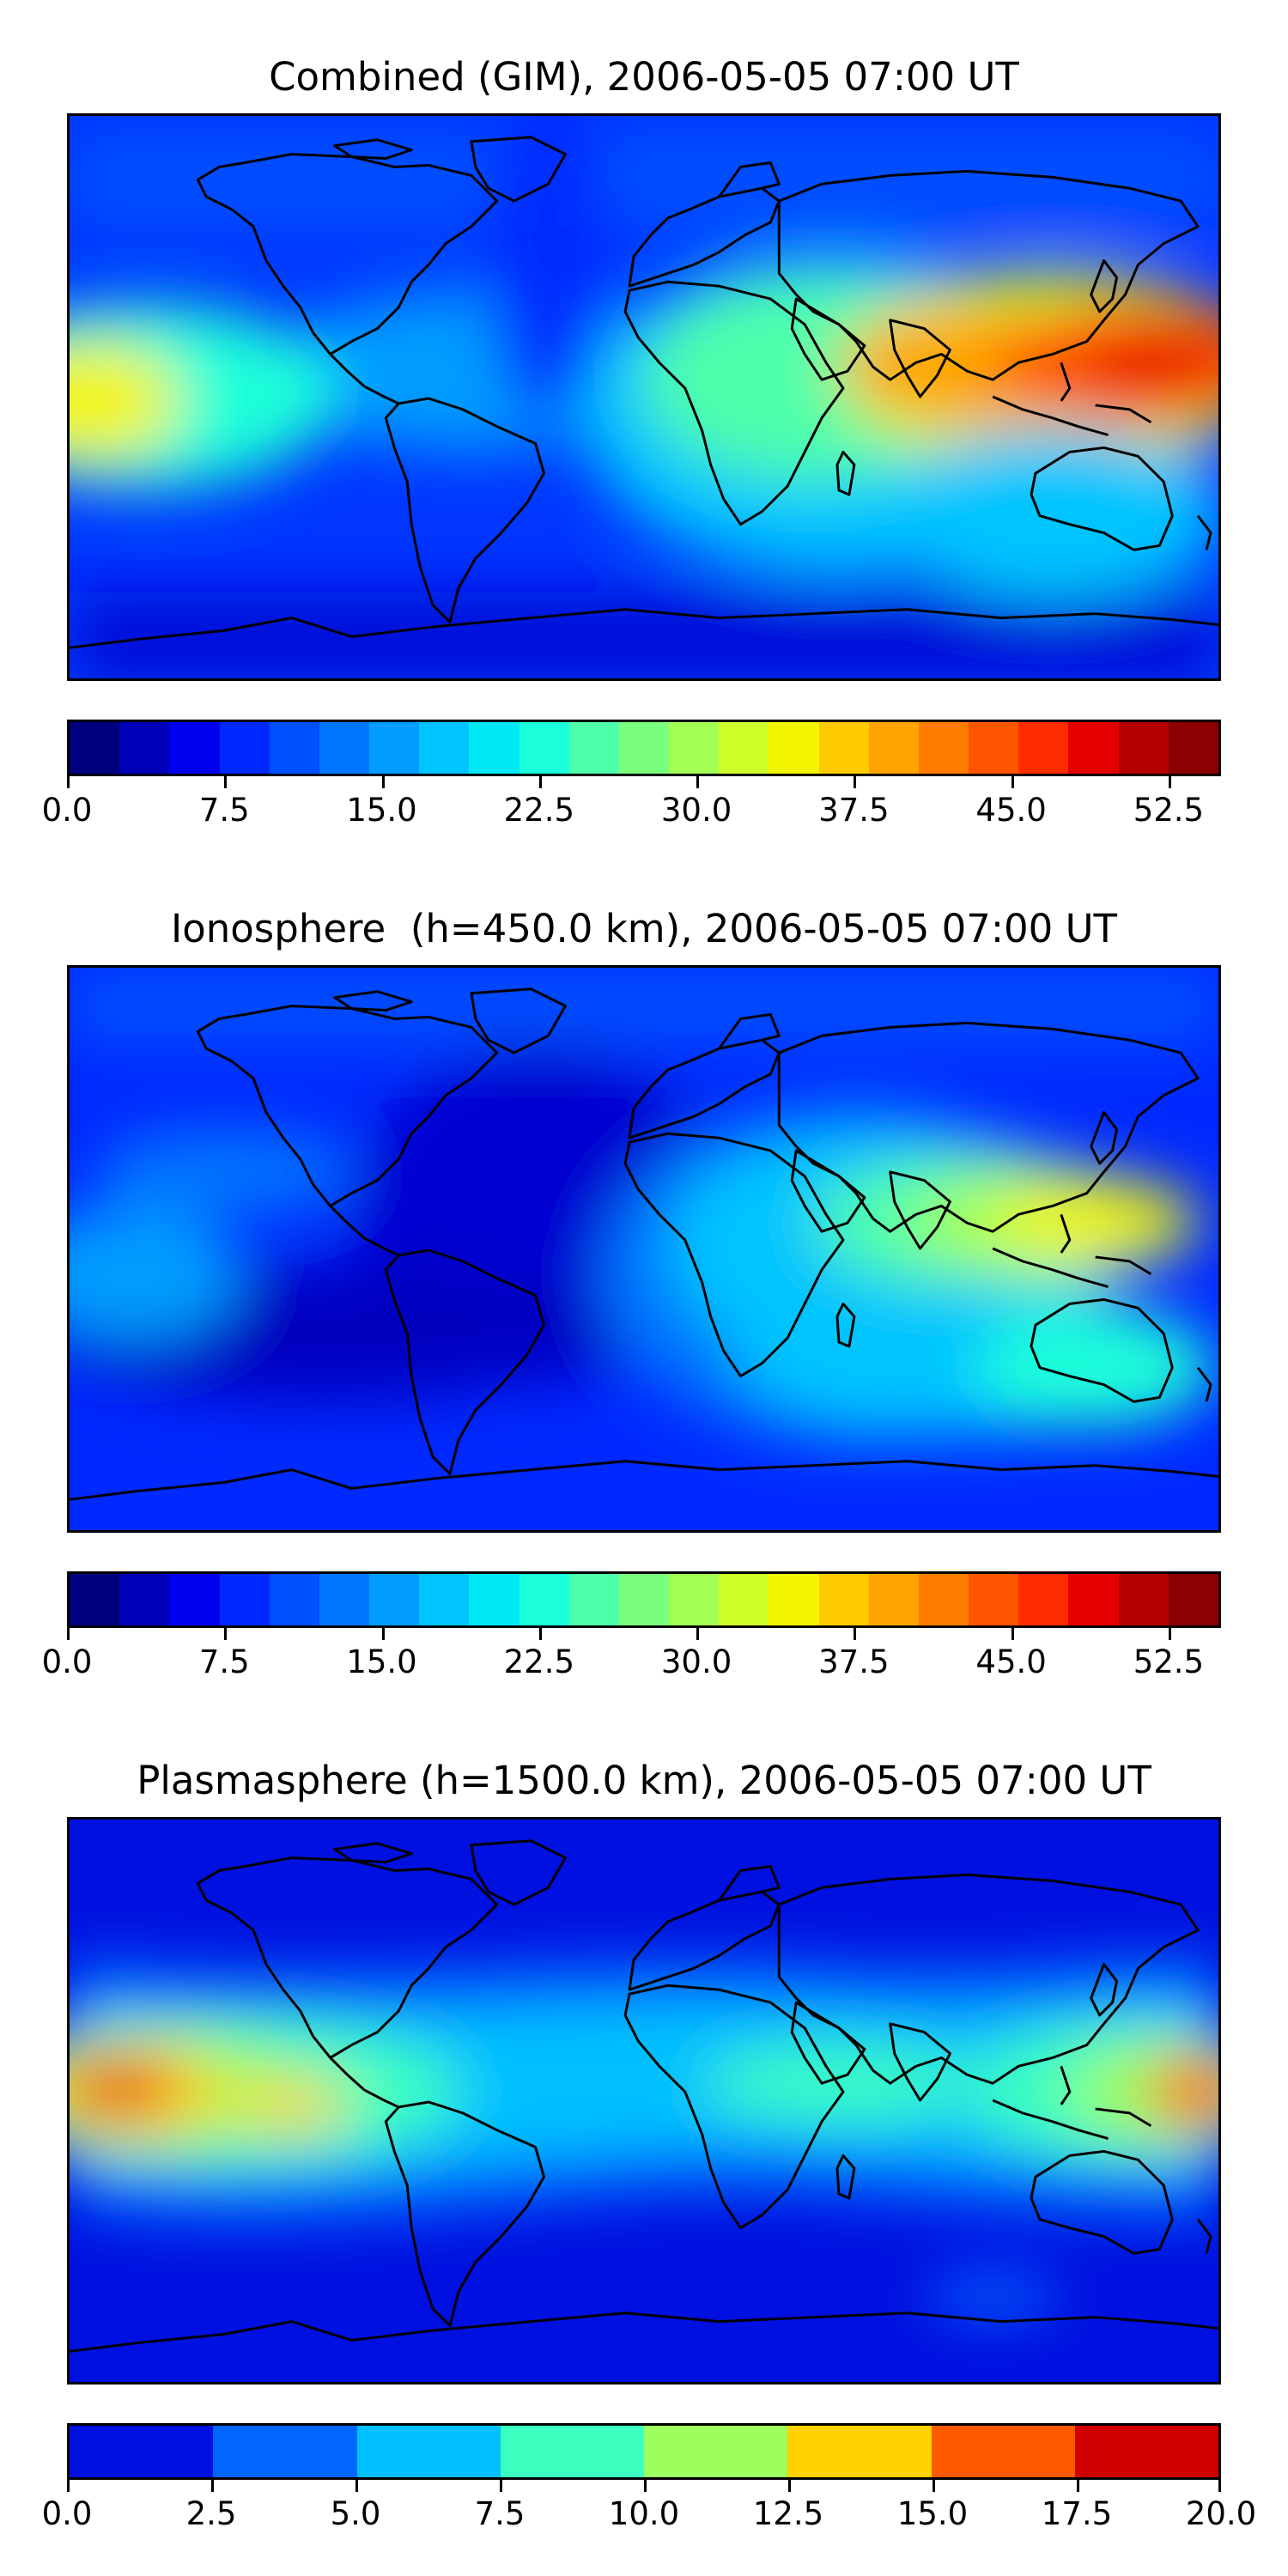 Image resolution: width=1288 pixels, height=2576 pixels. I want to click on panel-2-colorbar-ticks: 0.0 7.5 15.0 22.5 30.0 37.5 45.0 52.5, so click(631, 1654).